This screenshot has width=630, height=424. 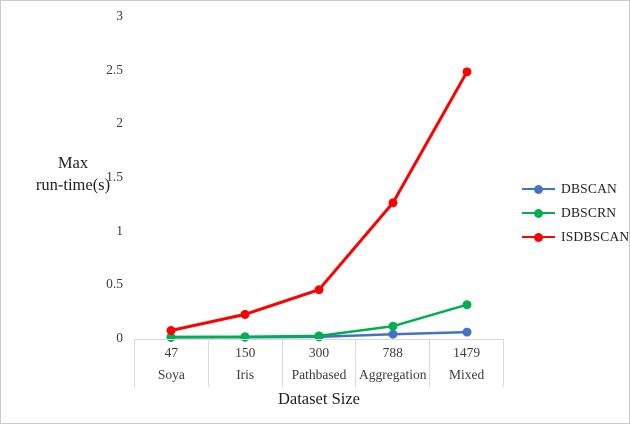 What do you see at coordinates (171, 363) in the screenshot?
I see `category-column: 47 Soya` at bounding box center [171, 363].